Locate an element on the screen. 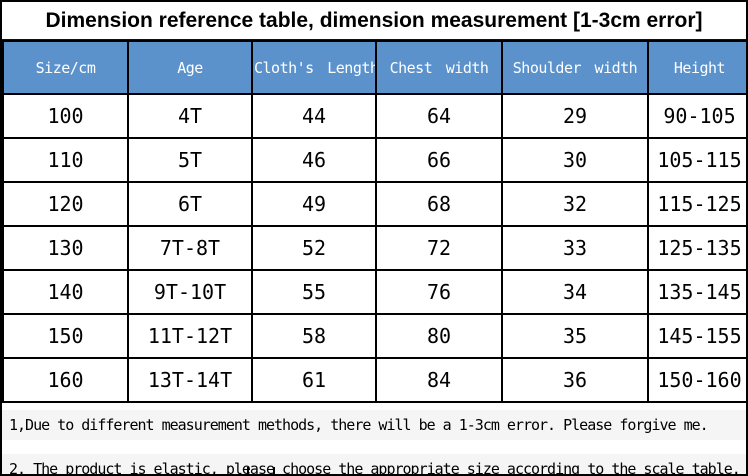 The height and width of the screenshot is (476, 748). table-row: 160 13T-14T 61 84 36 150-160 is located at coordinates (374, 380).